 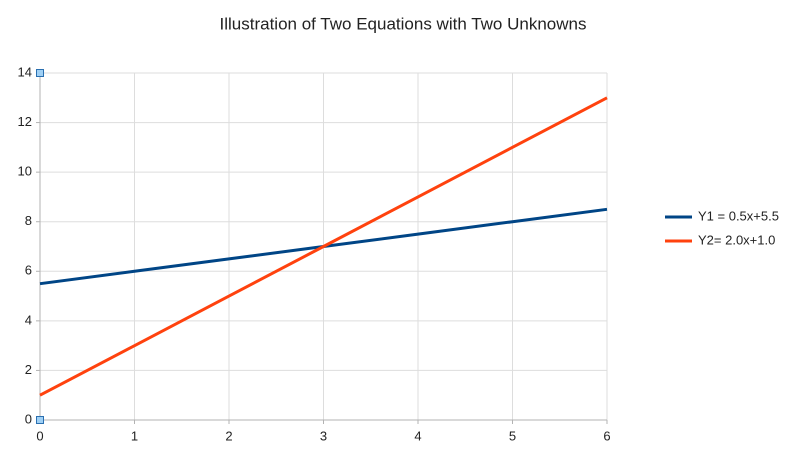 I want to click on x-tick-label: 2, so click(x=228, y=435).